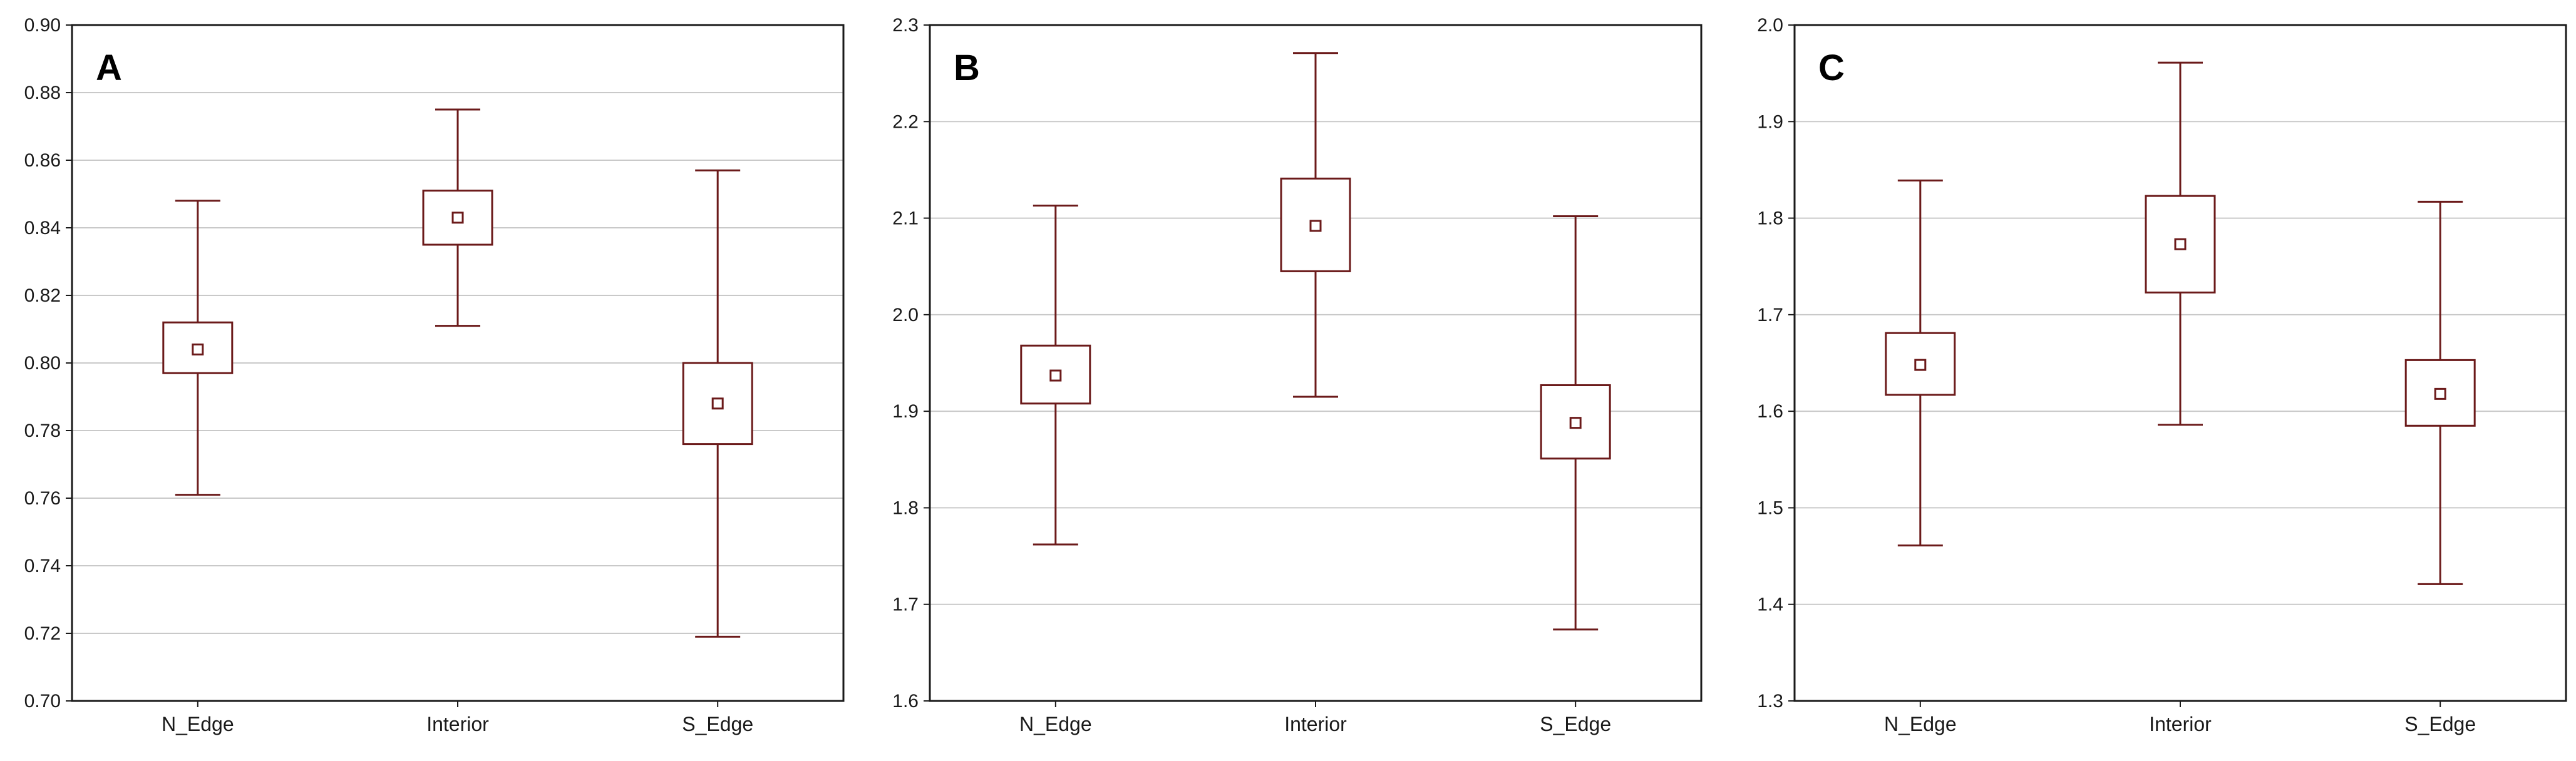 This screenshot has height=761, width=2576. What do you see at coordinates (43, 431) in the screenshot?
I see `y-tick-label: 0.78` at bounding box center [43, 431].